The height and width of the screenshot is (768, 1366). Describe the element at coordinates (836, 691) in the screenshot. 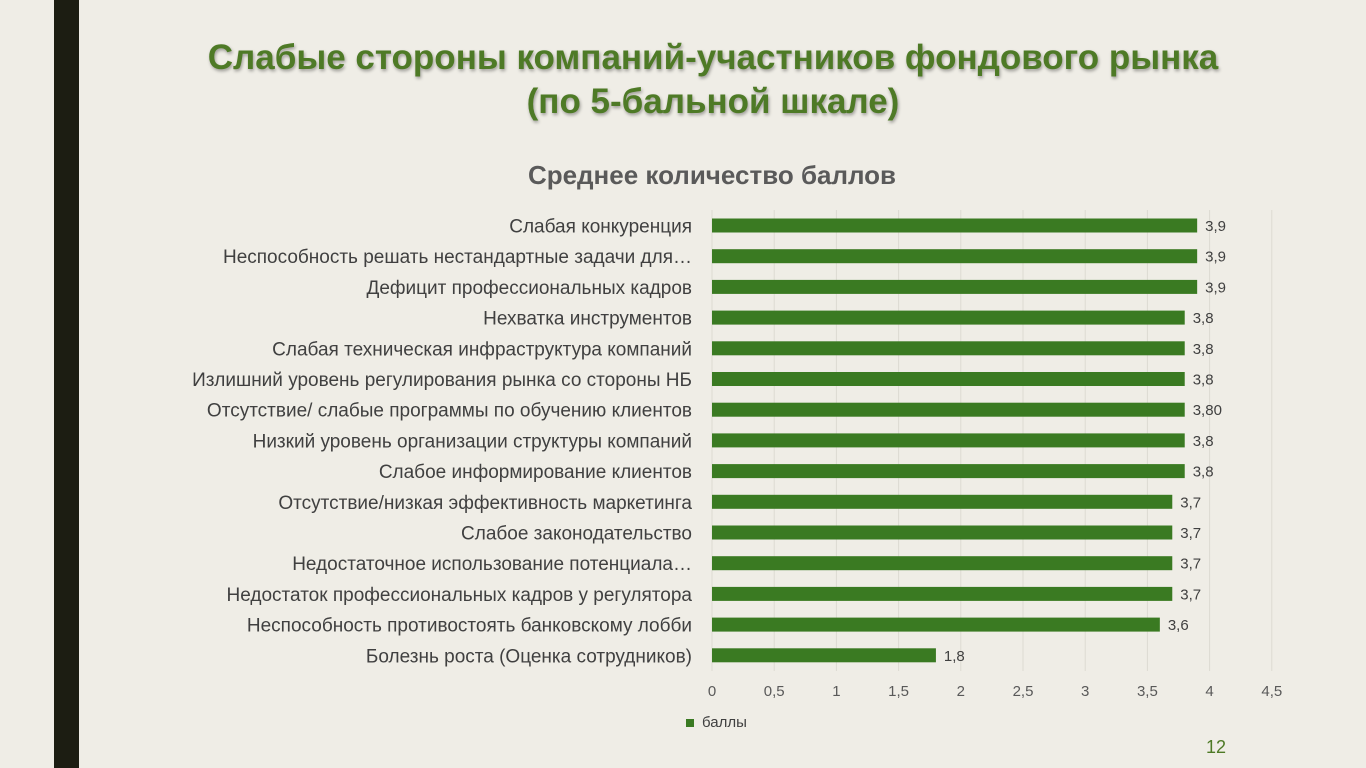

I see `x-tick-label: 1` at that location.